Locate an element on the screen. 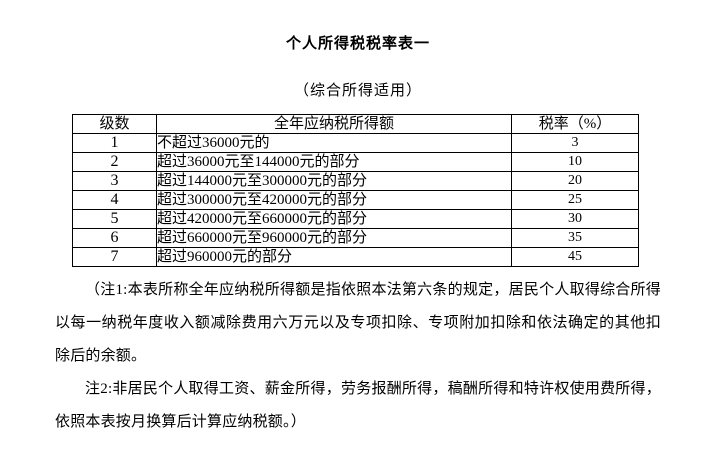  row-level: 3 is located at coordinates (114, 181).